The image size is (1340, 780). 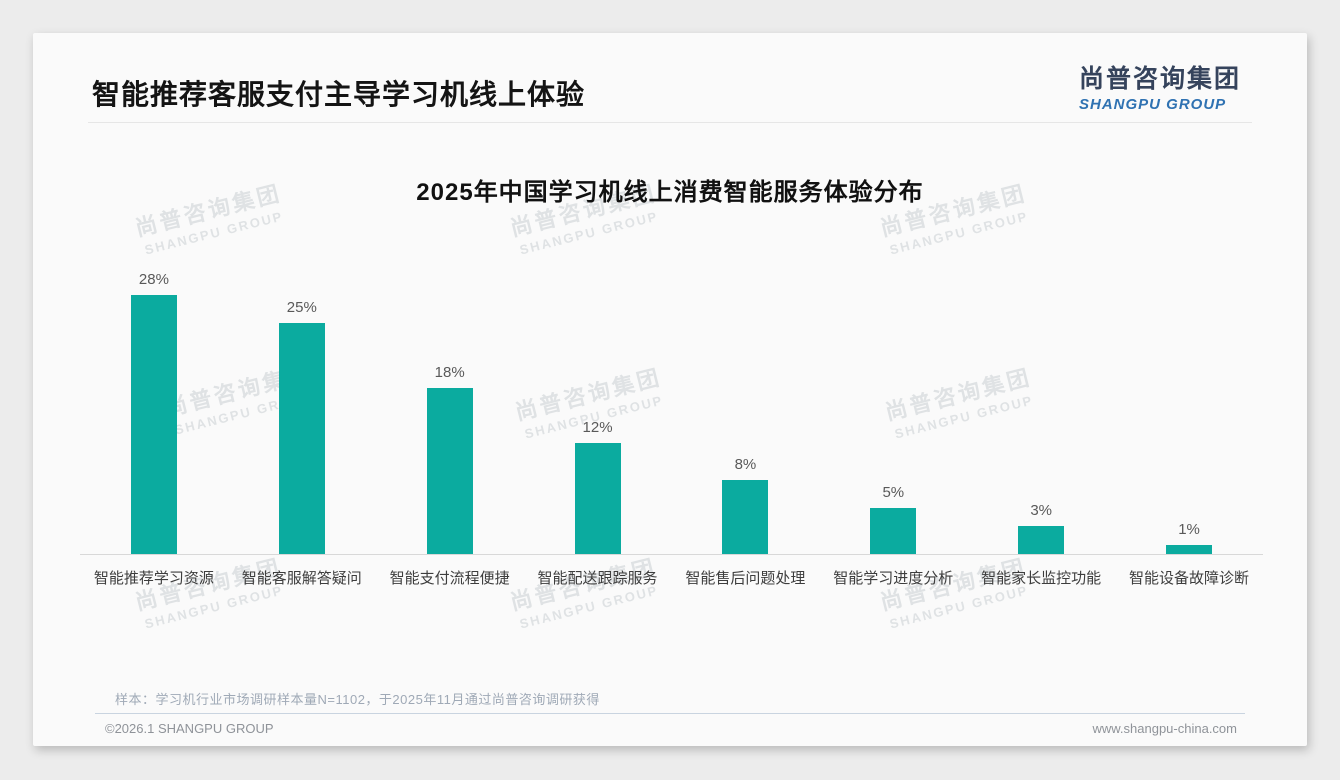 I want to click on bar-value-label: 28%, so click(x=153, y=279).